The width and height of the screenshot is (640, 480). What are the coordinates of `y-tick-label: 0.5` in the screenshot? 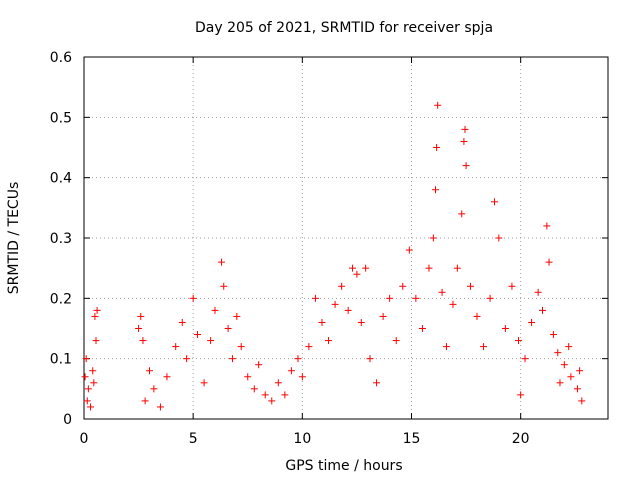 It's located at (61, 118).